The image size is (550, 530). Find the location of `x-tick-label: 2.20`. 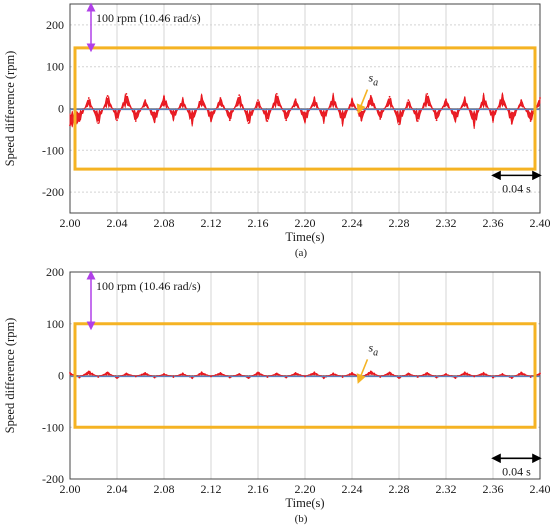

x-tick-label: 2.20 is located at coordinates (305, 489).